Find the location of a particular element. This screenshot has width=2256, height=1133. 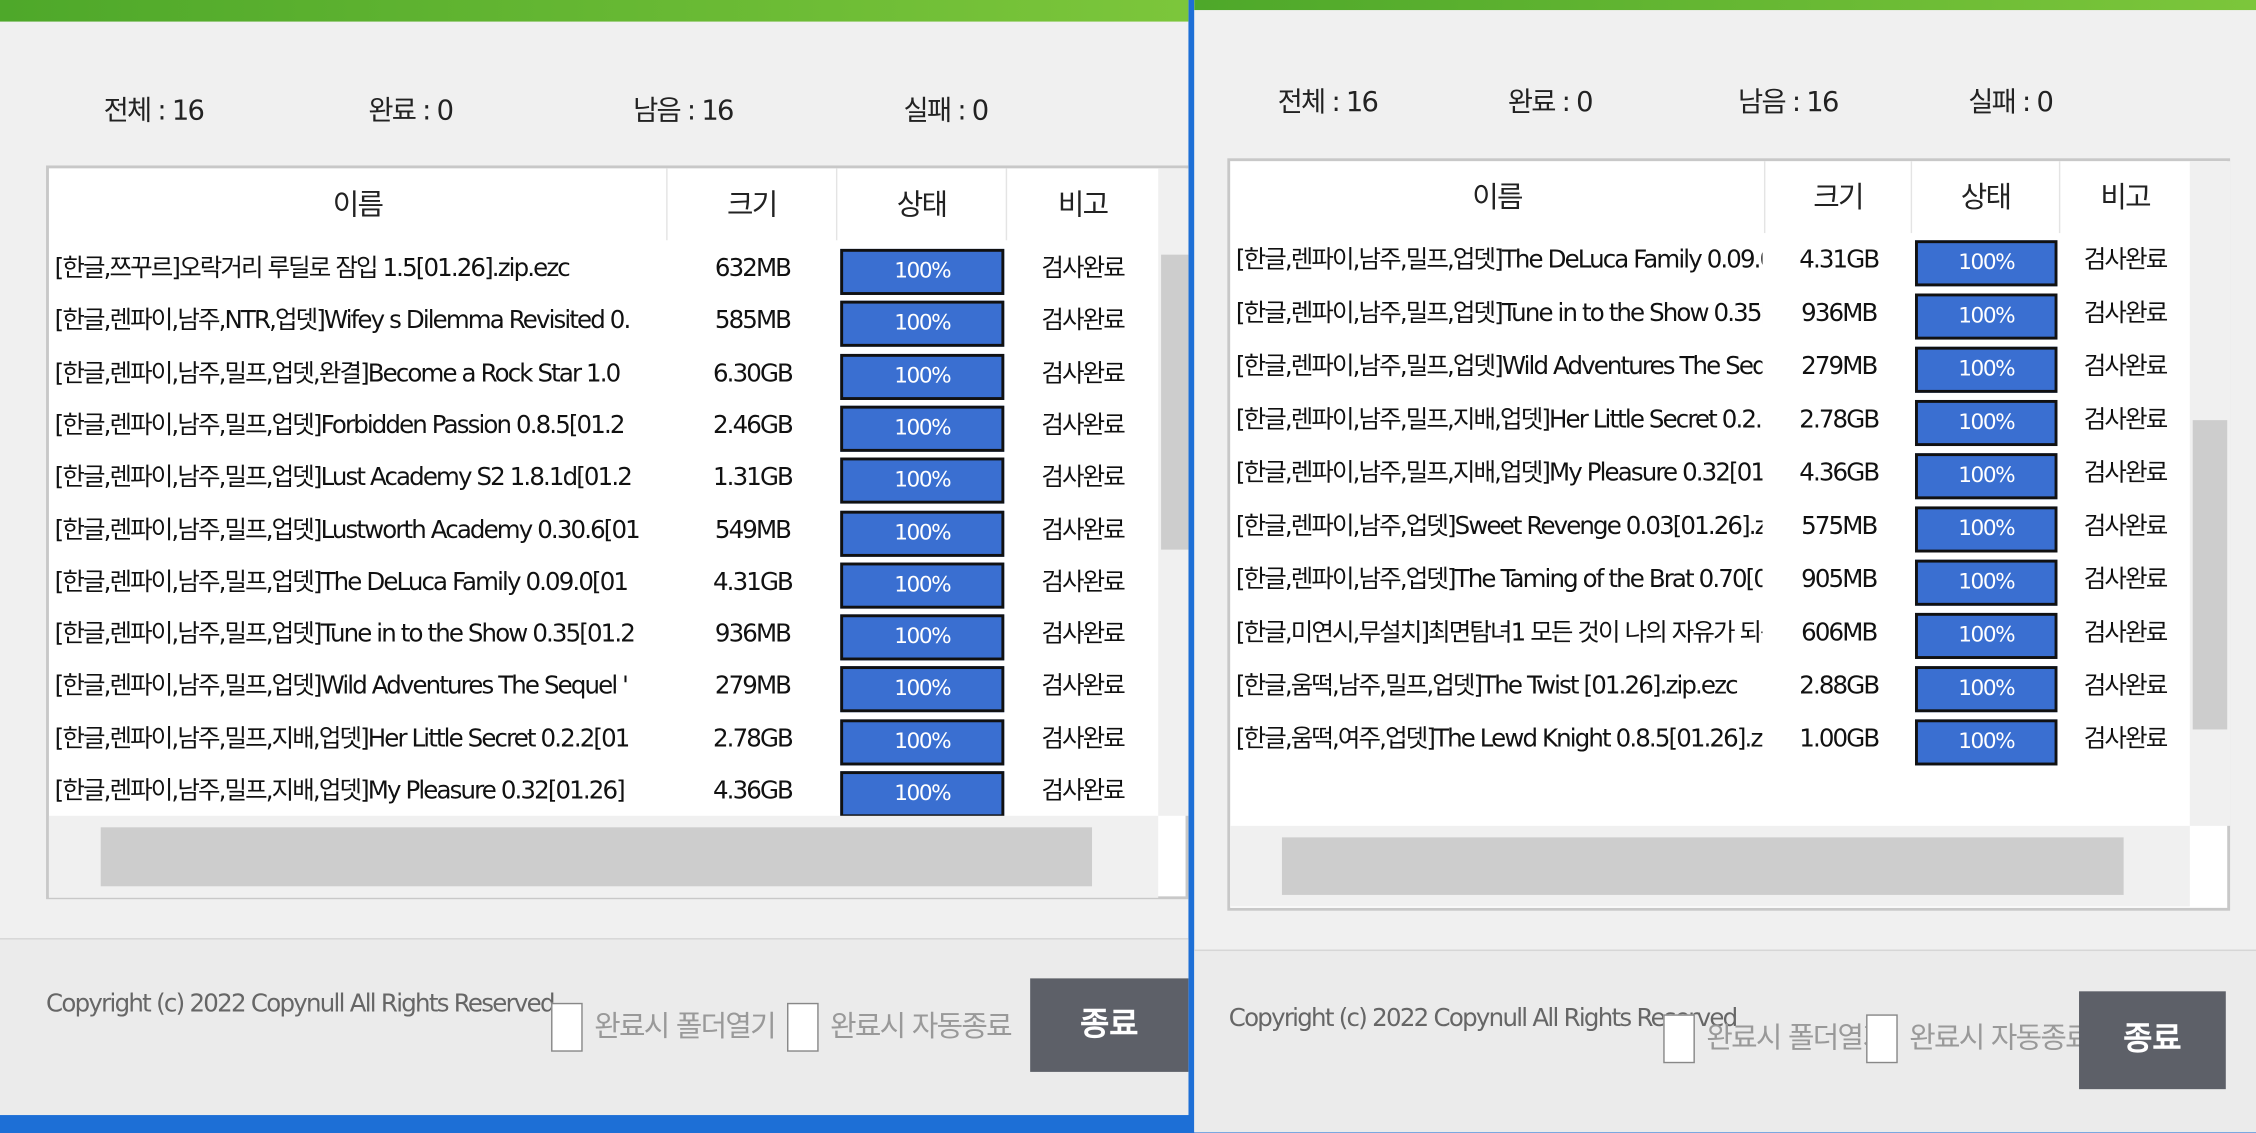

file-name: [한글,미연시,무설치]최면탐녀1 모든 것이 나의 자유가 되는 is located at coordinates (1499, 633).